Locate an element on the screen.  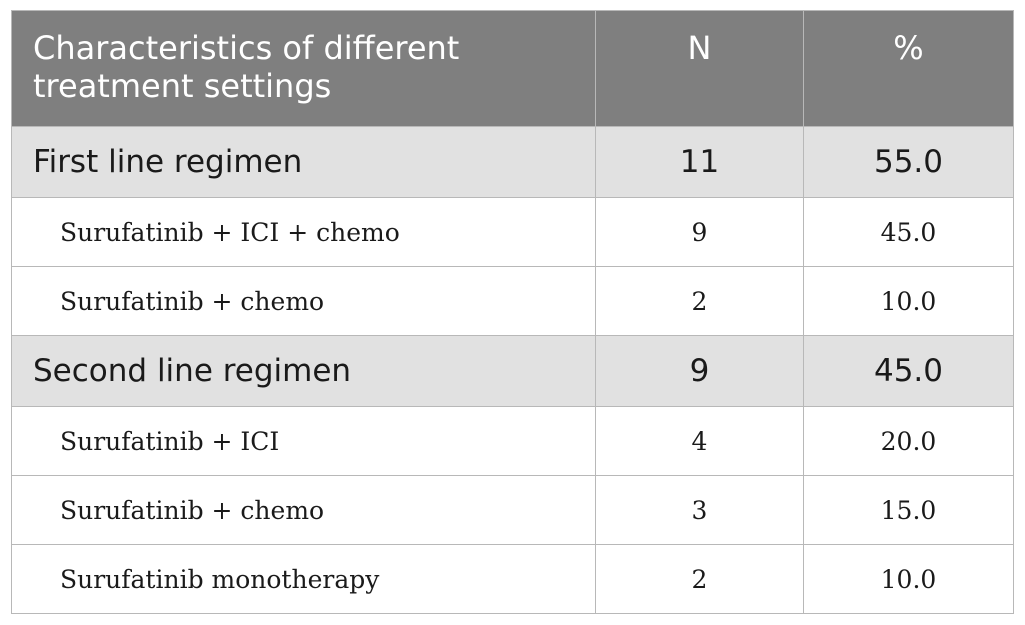
table-row: Surufatinib + chemo 2 10.0 is located at coordinates (512, 301).